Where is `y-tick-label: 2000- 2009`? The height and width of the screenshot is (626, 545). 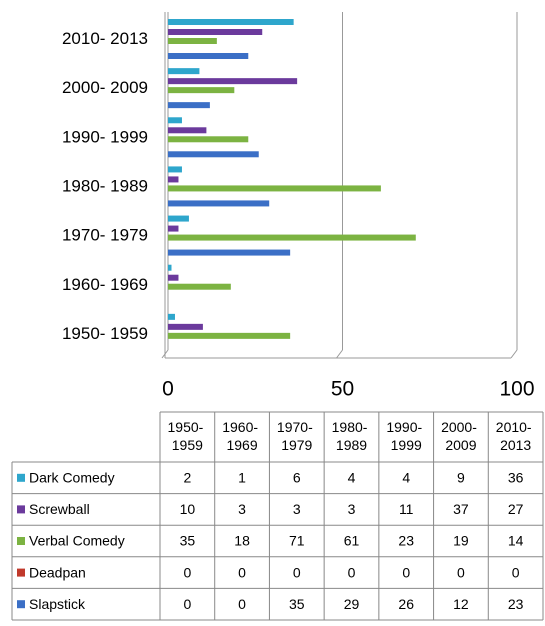
y-tick-label: 2000- 2009 is located at coordinates (105, 87).